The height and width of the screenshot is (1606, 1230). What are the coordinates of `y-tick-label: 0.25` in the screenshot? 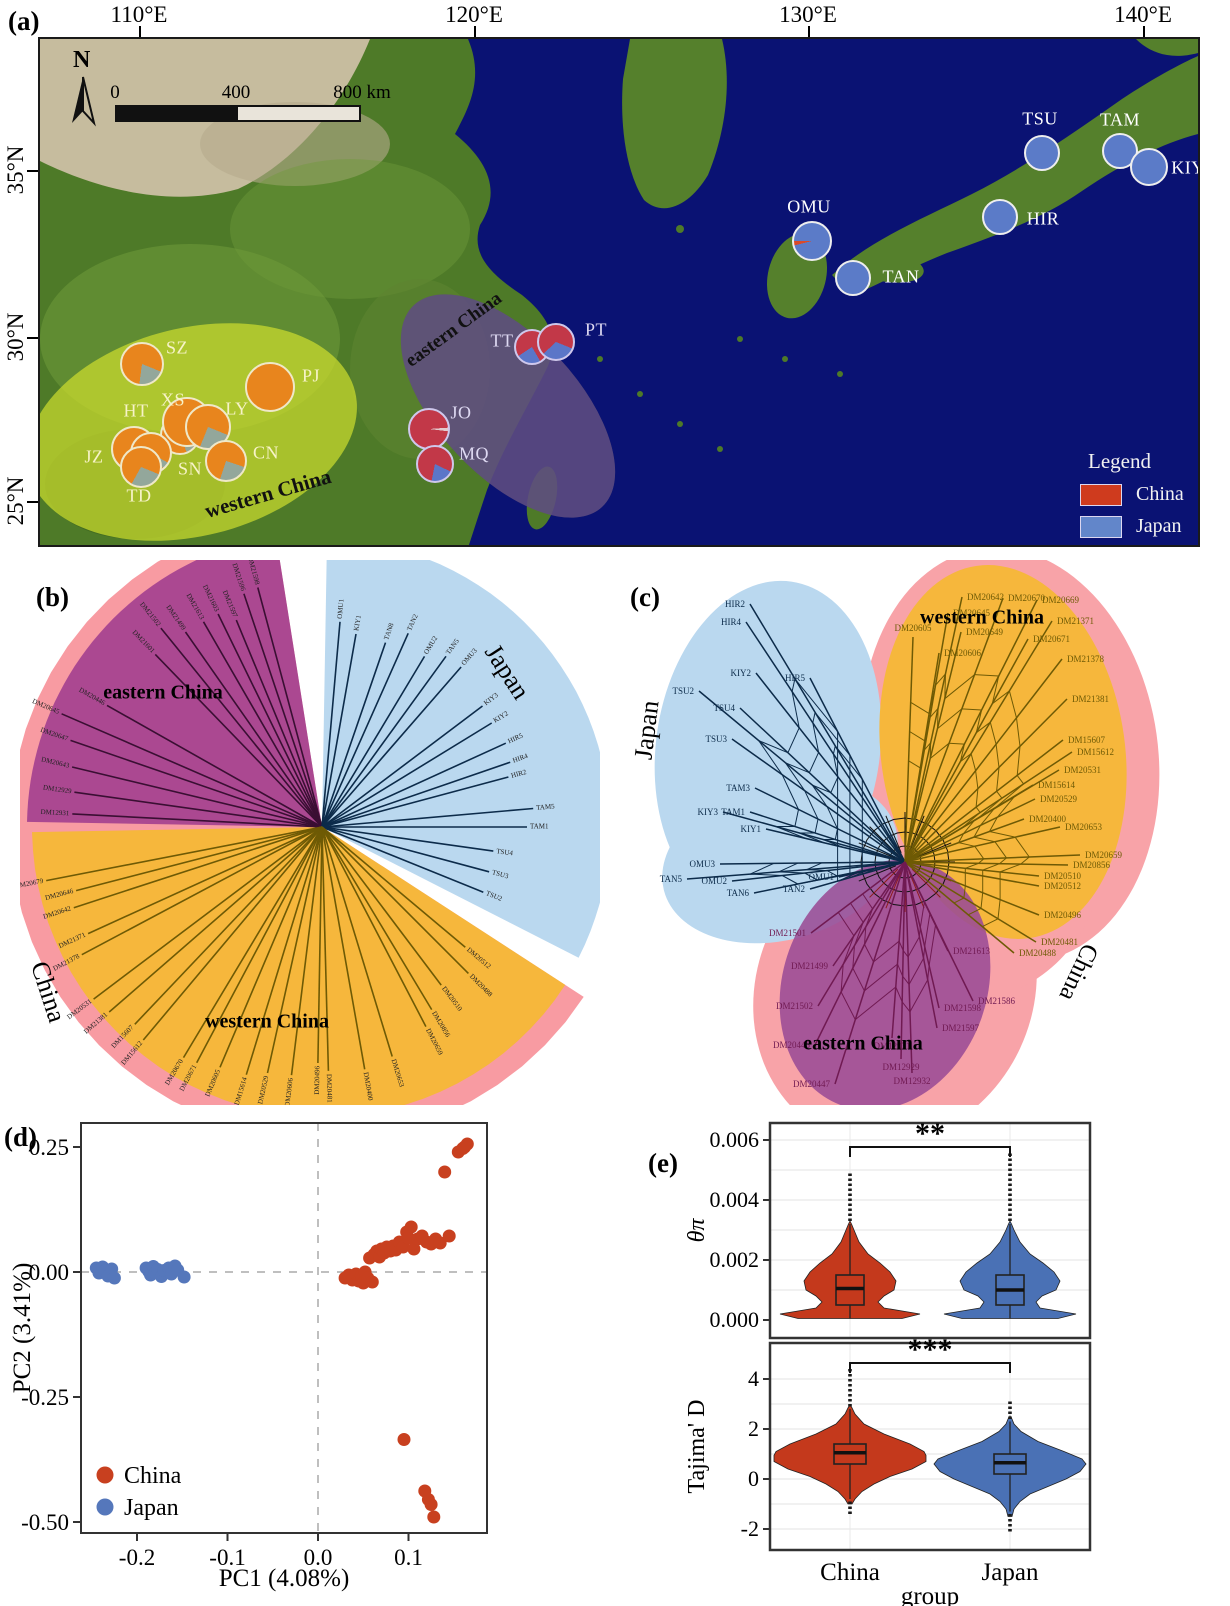 It's located at (49, 1147).